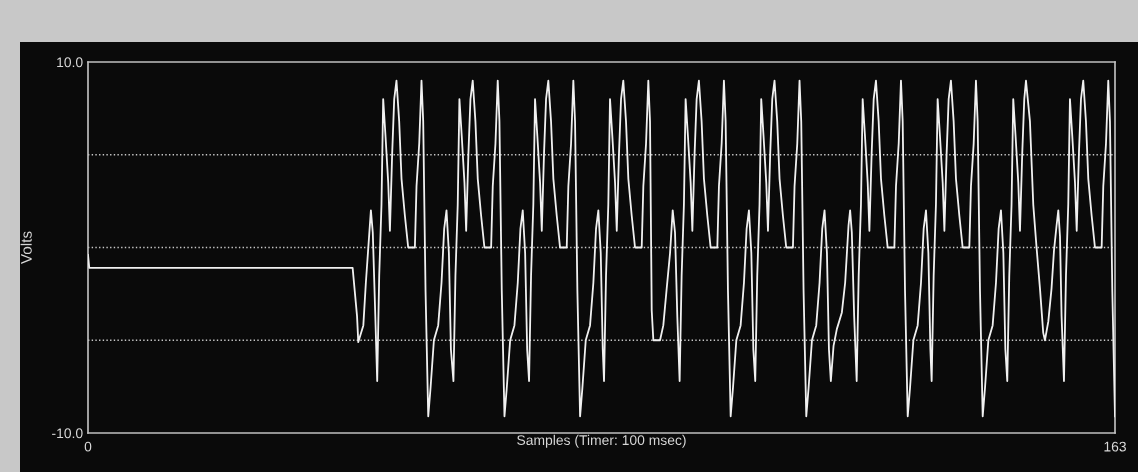 The width and height of the screenshot is (1138, 472). What do you see at coordinates (70, 62) in the screenshot?
I see `y-tick-label: 10.0` at bounding box center [70, 62].